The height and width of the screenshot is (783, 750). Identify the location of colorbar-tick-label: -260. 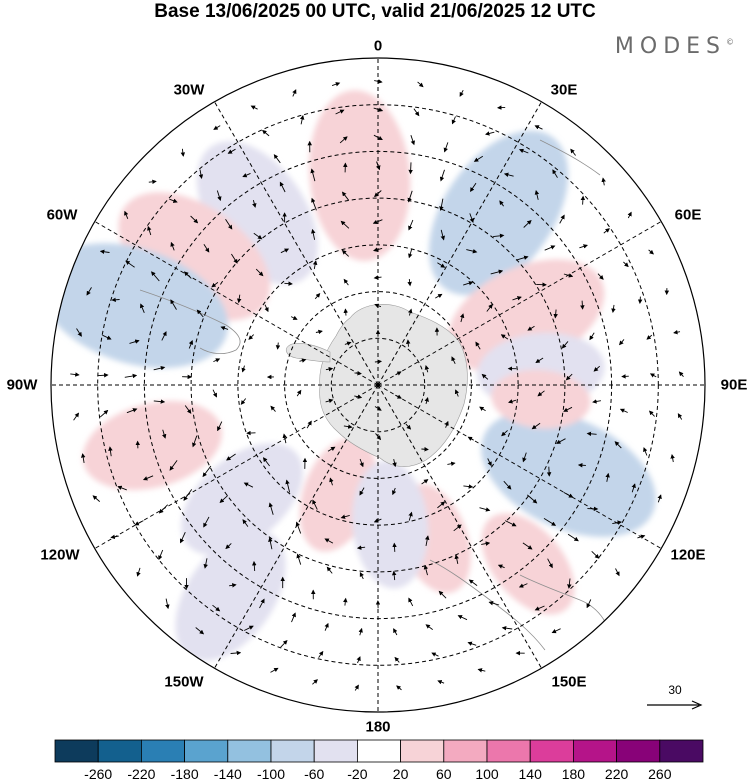
(98, 774).